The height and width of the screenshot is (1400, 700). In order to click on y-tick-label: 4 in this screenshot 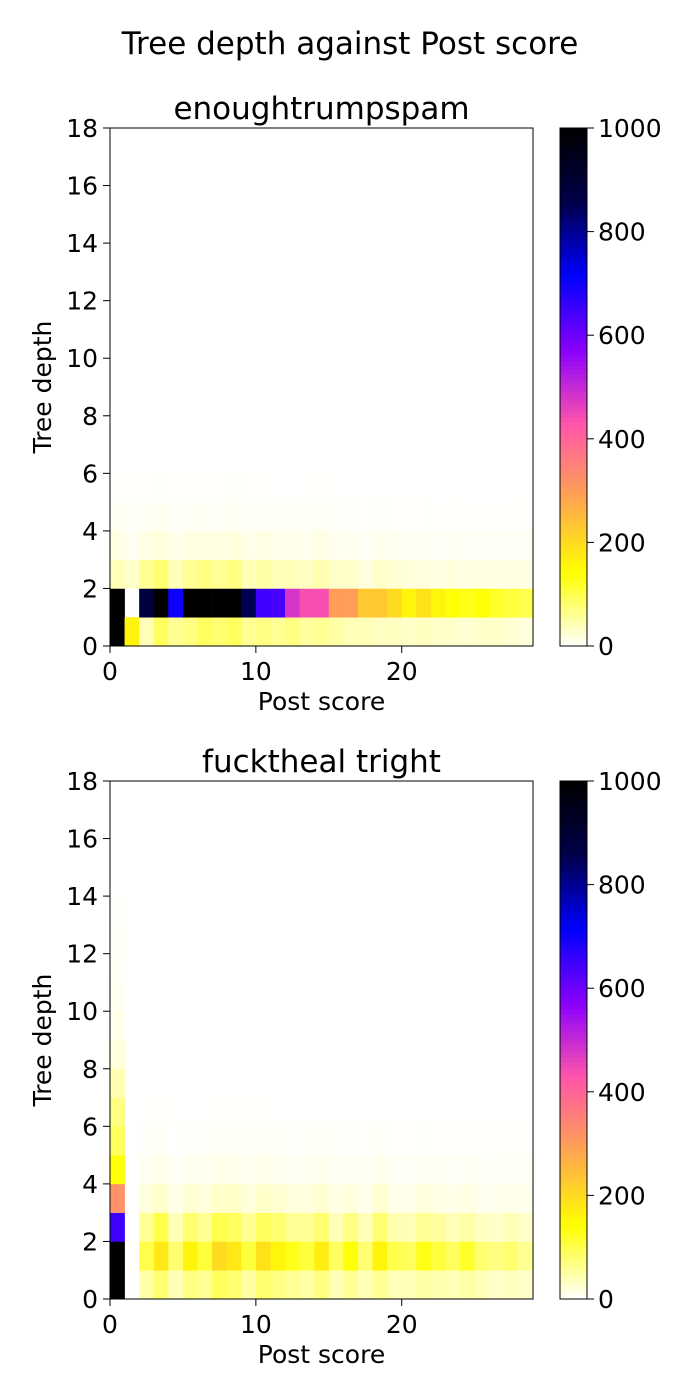, I will do `click(90, 531)`.